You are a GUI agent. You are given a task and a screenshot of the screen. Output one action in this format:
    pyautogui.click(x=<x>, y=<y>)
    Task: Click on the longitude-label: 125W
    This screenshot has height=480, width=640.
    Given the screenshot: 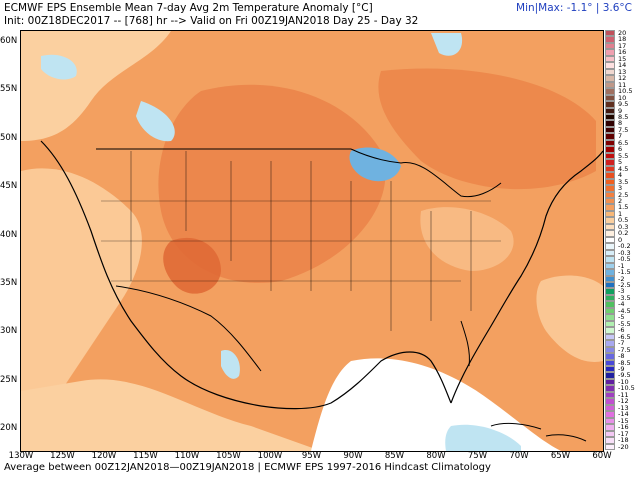 What is the action you would take?
    pyautogui.click(x=62, y=456)
    